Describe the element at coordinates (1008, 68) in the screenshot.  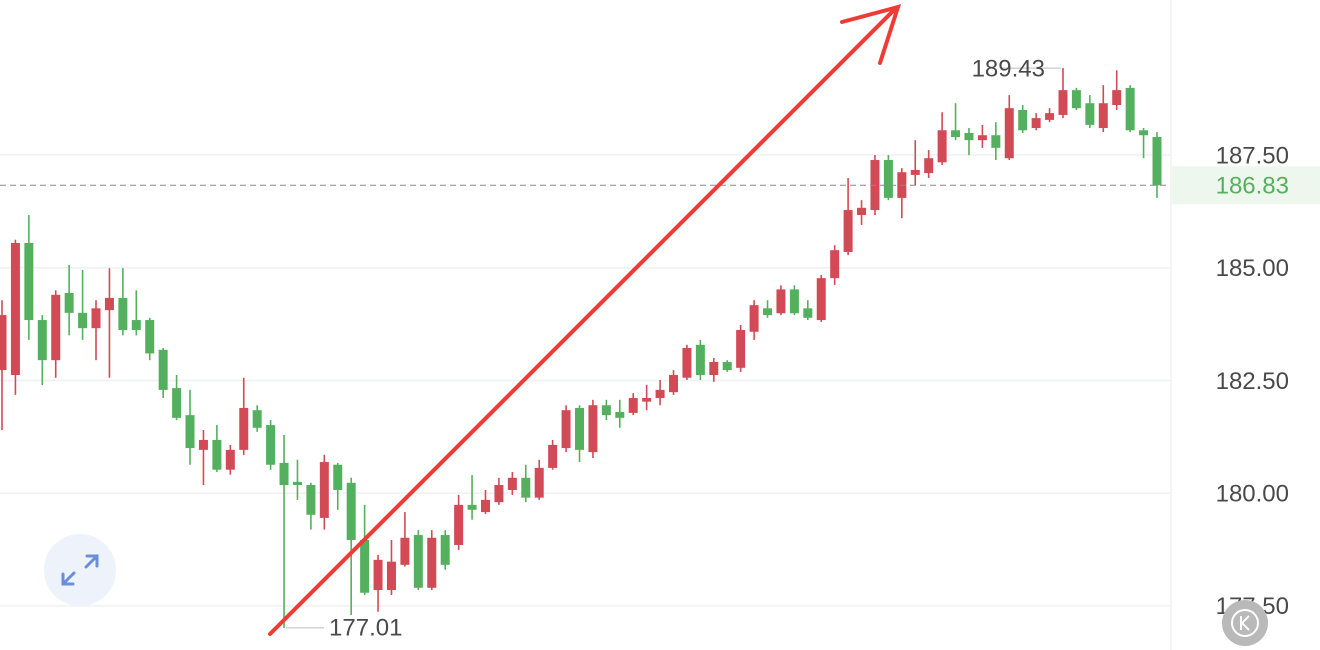
I see `high-label: 189.43` at that location.